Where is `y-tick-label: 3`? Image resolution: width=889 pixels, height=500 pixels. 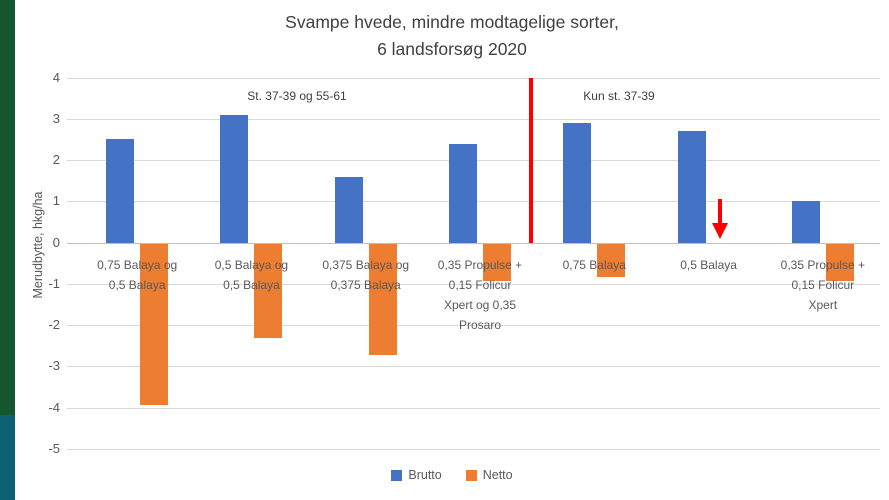
y-tick-label: 3 is located at coordinates (56, 118).